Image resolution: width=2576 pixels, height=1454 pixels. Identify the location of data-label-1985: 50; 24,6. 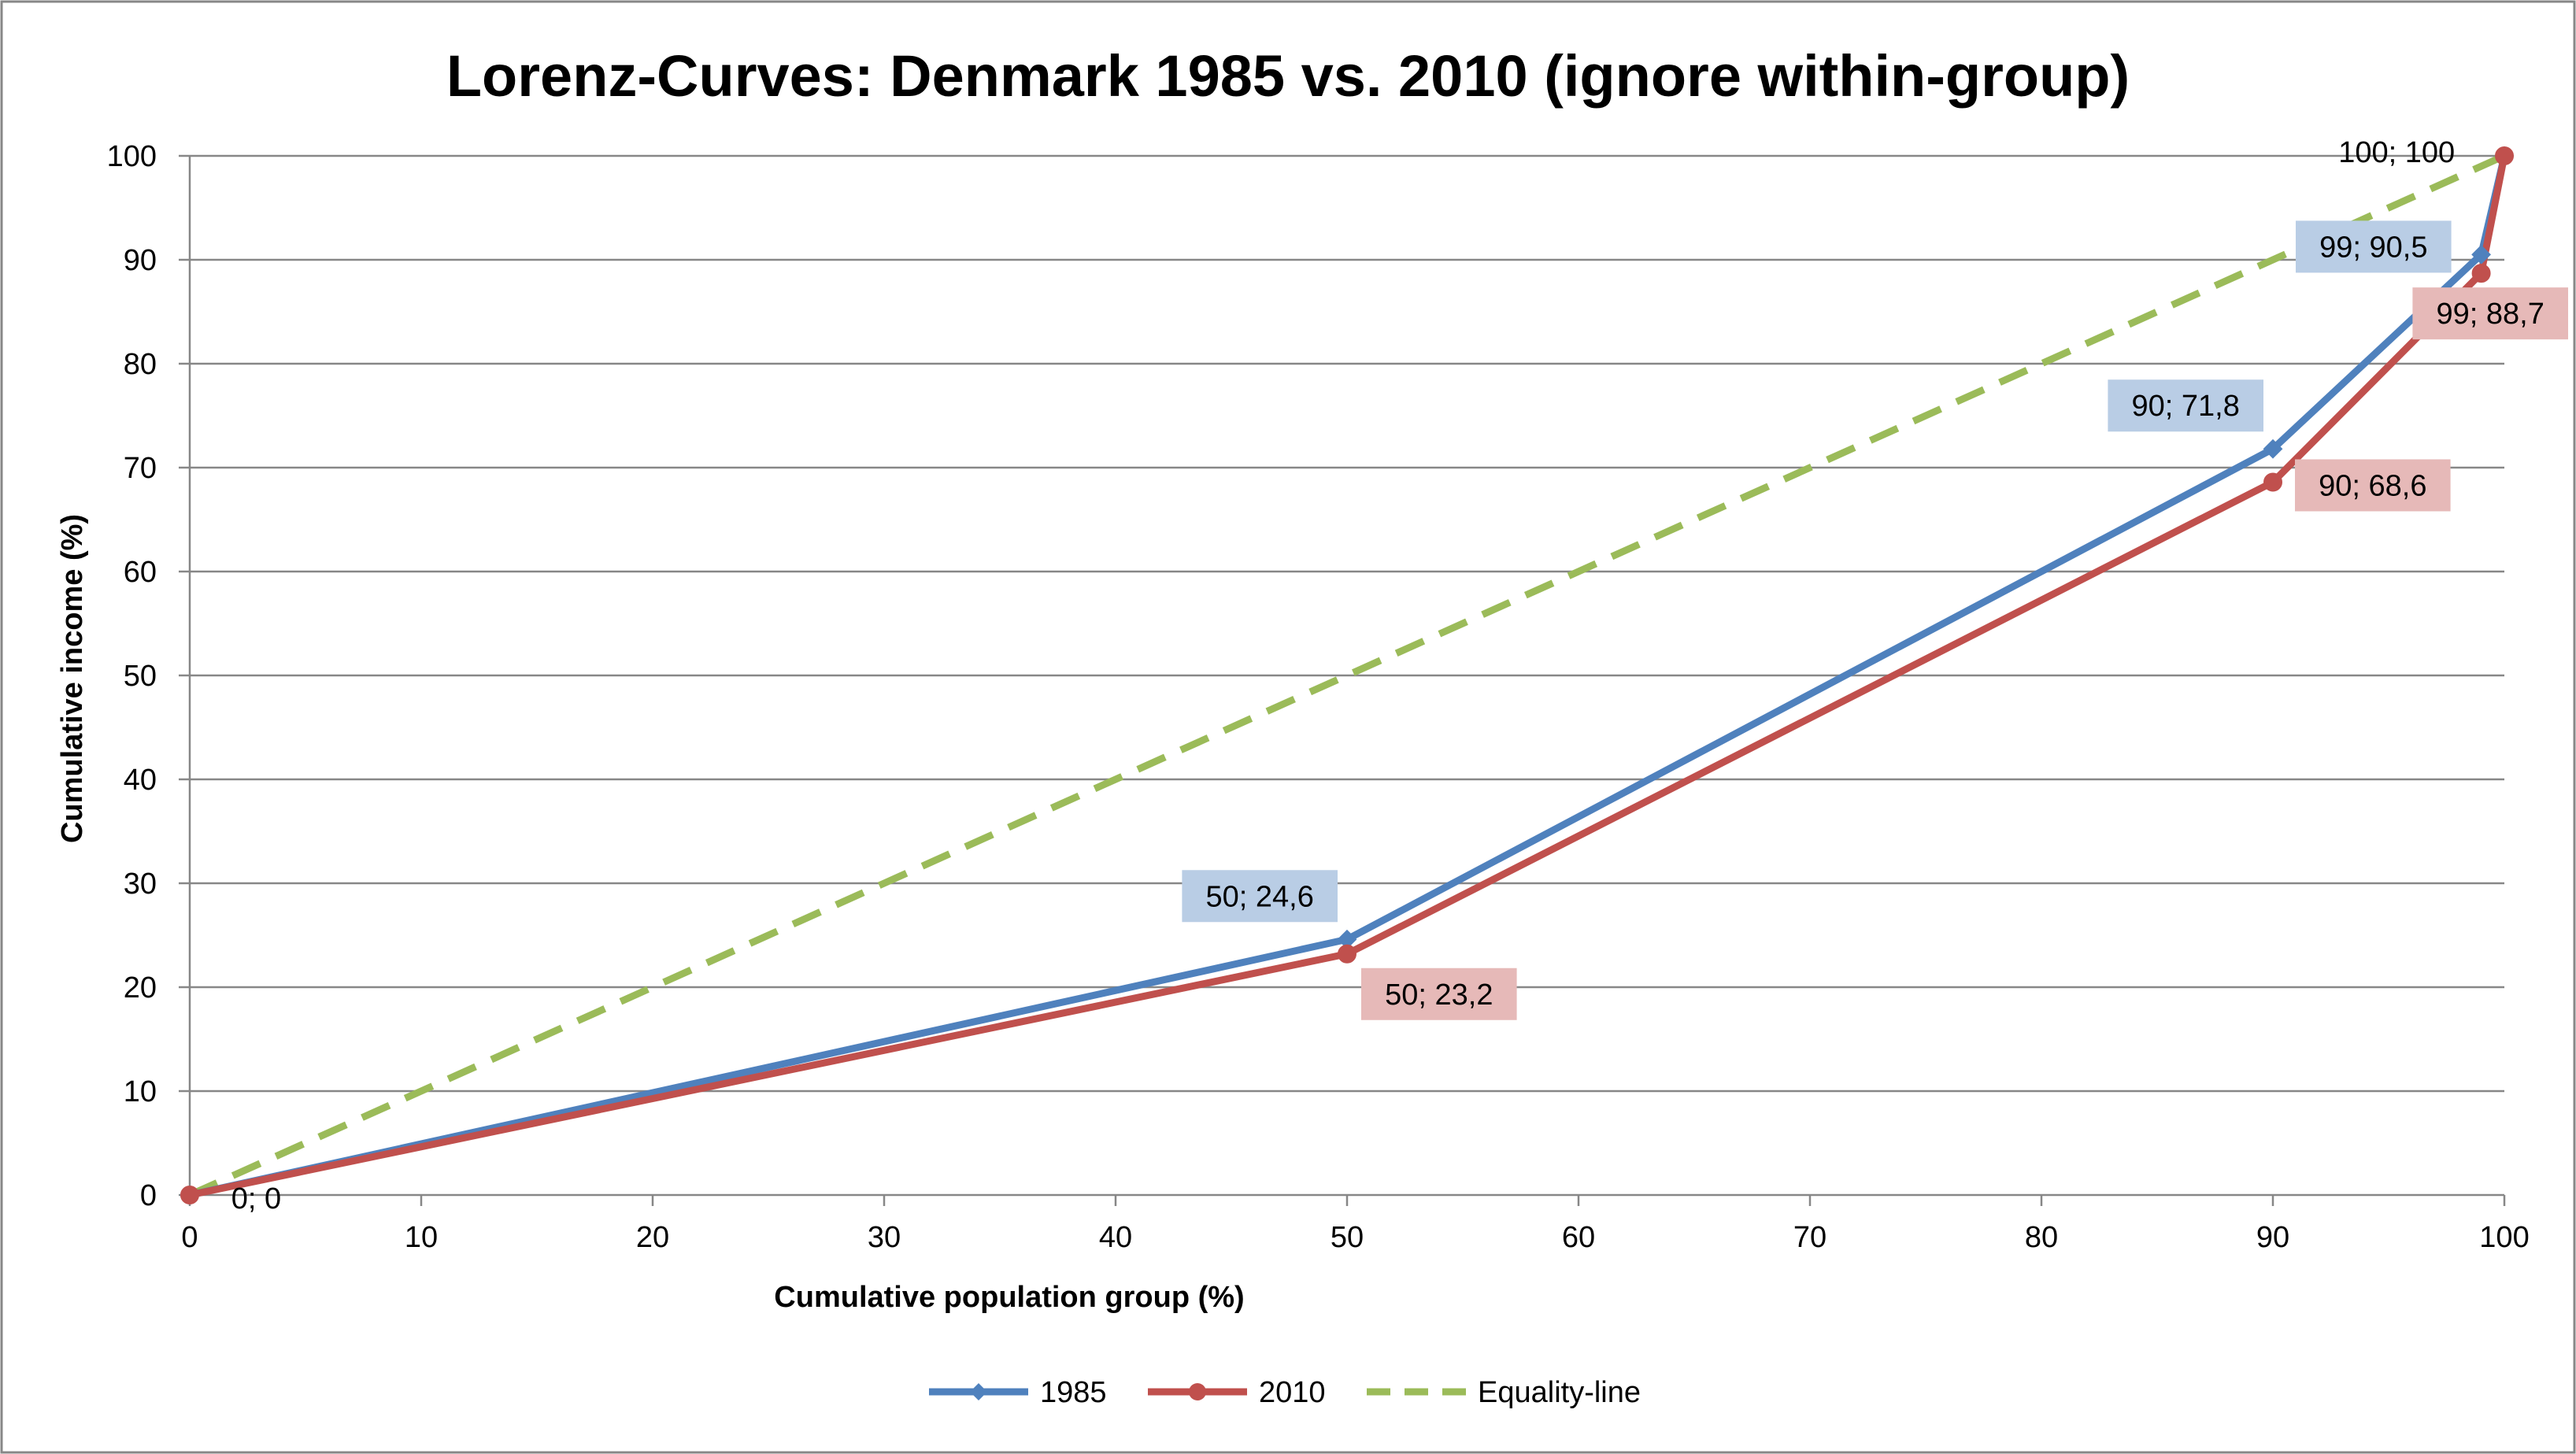
(1260, 897).